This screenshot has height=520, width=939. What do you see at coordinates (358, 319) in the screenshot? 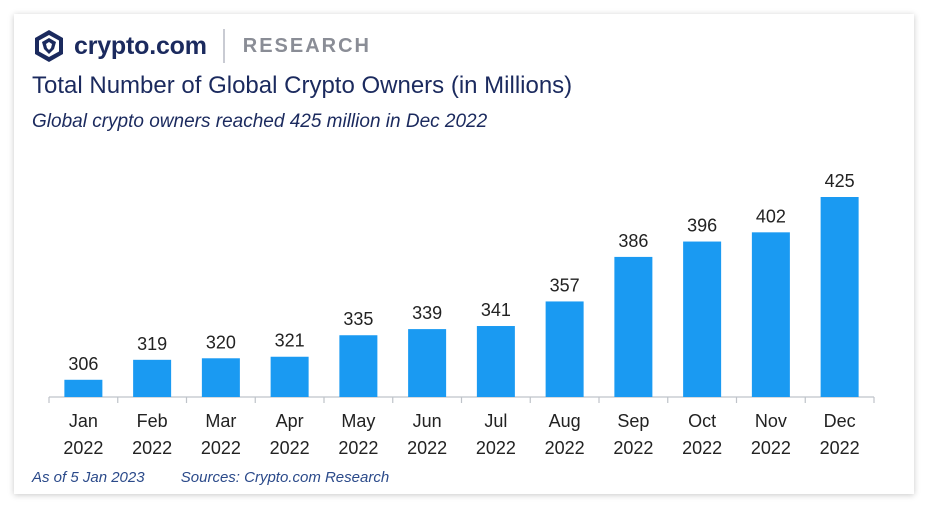
I see `data-label: 335` at bounding box center [358, 319].